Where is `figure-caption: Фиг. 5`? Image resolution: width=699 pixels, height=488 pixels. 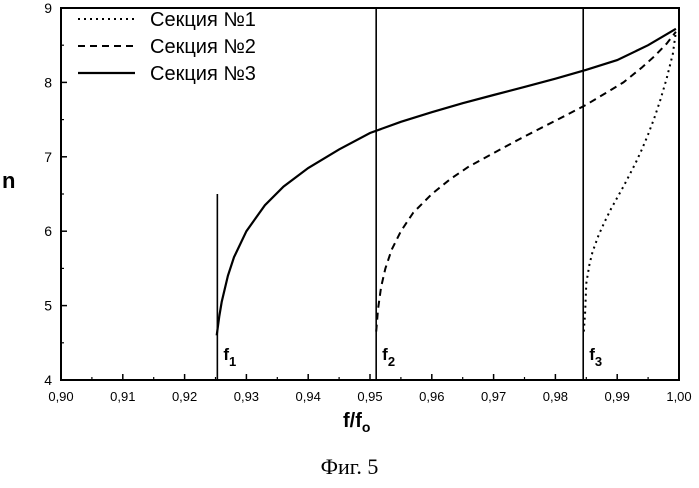 figure-caption: Фиг. 5 is located at coordinates (349, 467).